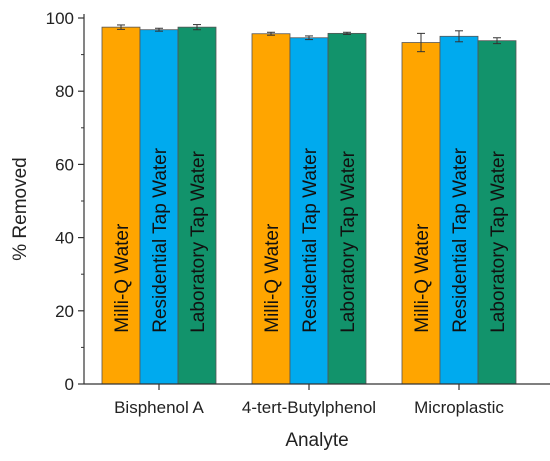 This screenshot has width=550, height=461. What do you see at coordinates (20, 209) in the screenshot?
I see `y-axis-title: % Removed` at bounding box center [20, 209].